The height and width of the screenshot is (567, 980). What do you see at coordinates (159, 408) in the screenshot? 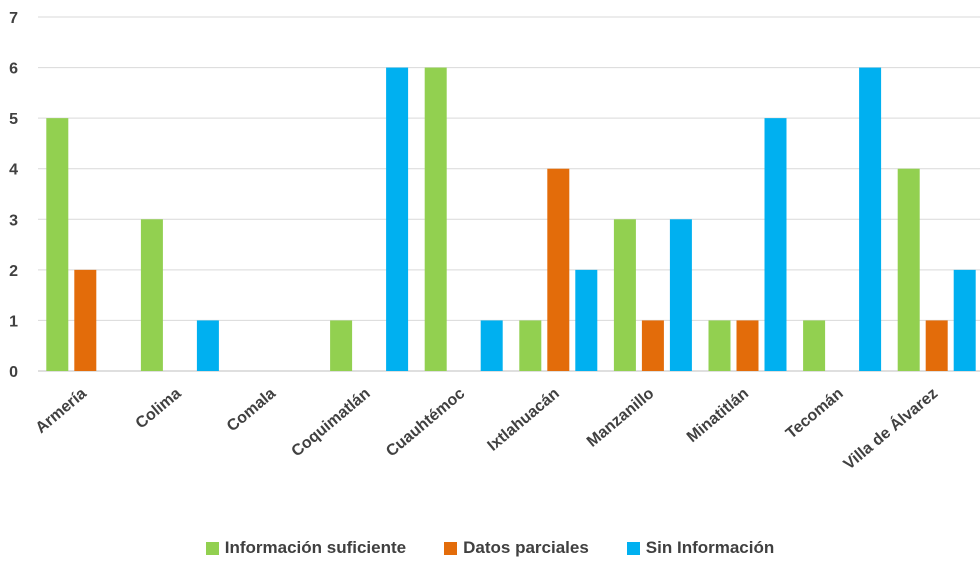
I see `x-tick-label: Colima` at bounding box center [159, 408].